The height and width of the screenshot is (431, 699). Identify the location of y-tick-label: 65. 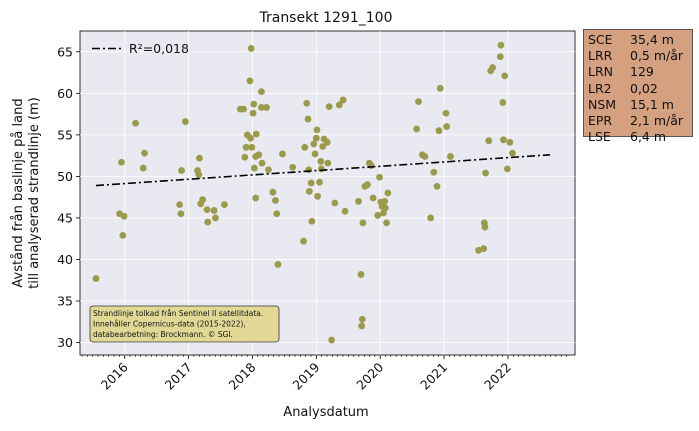
(65, 51).